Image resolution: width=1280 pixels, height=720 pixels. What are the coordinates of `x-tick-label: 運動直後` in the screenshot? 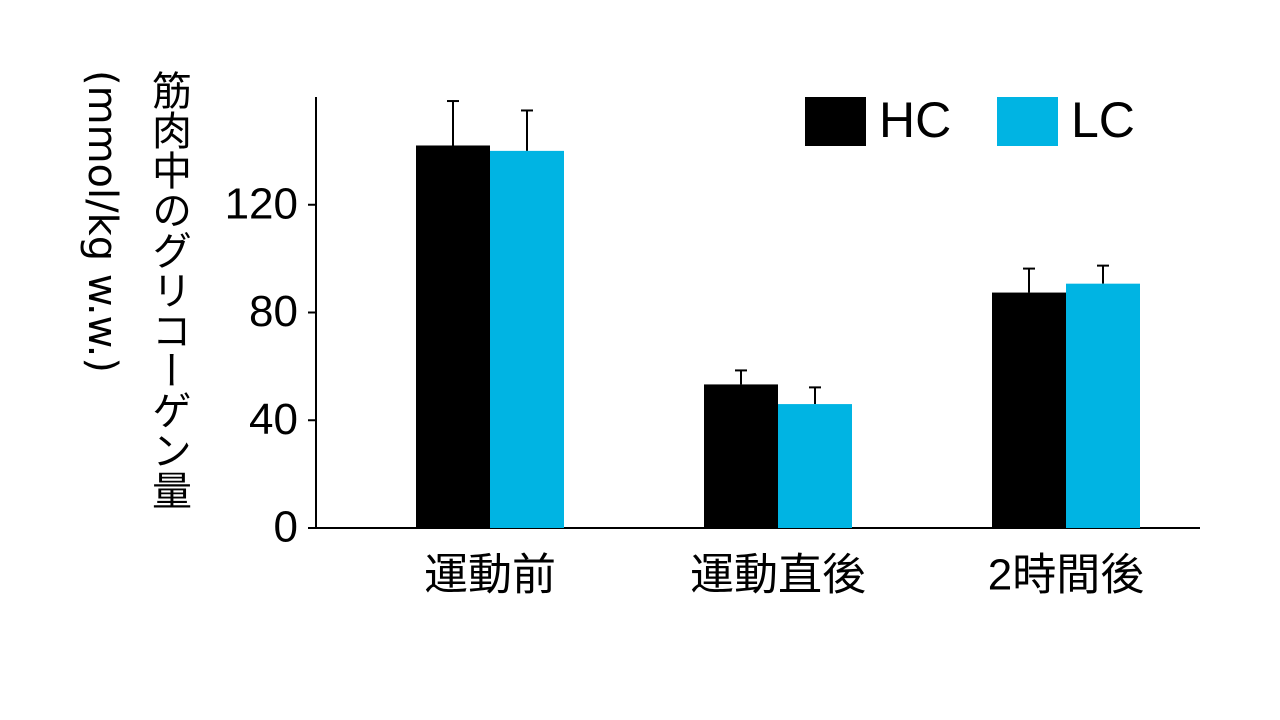 It's located at (778, 575).